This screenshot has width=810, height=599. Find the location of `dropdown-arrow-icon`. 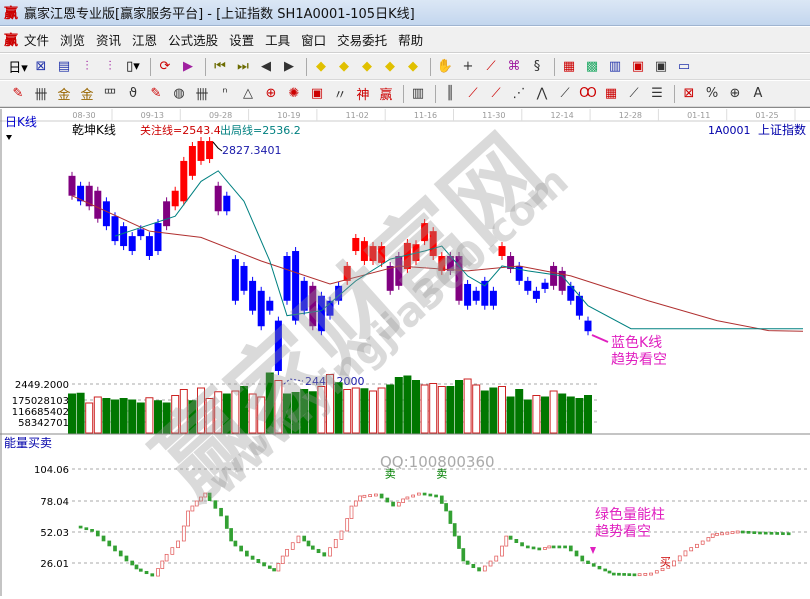

dropdown-arrow-icon is located at coordinates (9, 137).